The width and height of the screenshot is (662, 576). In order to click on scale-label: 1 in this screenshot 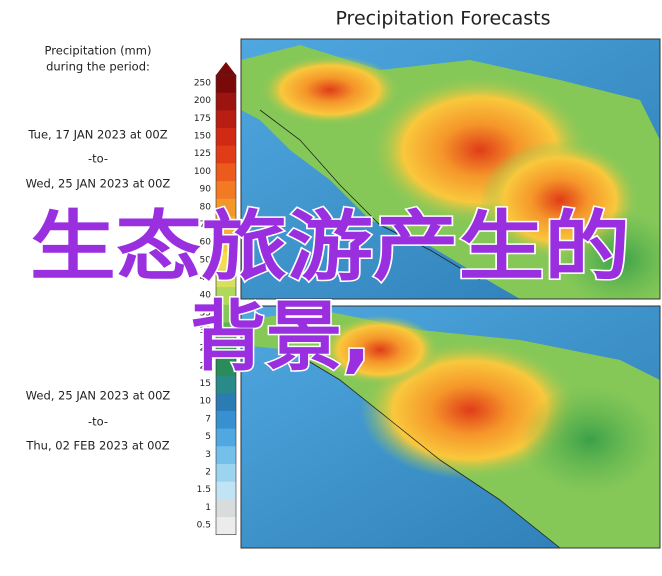, I will do `click(208, 508)`.